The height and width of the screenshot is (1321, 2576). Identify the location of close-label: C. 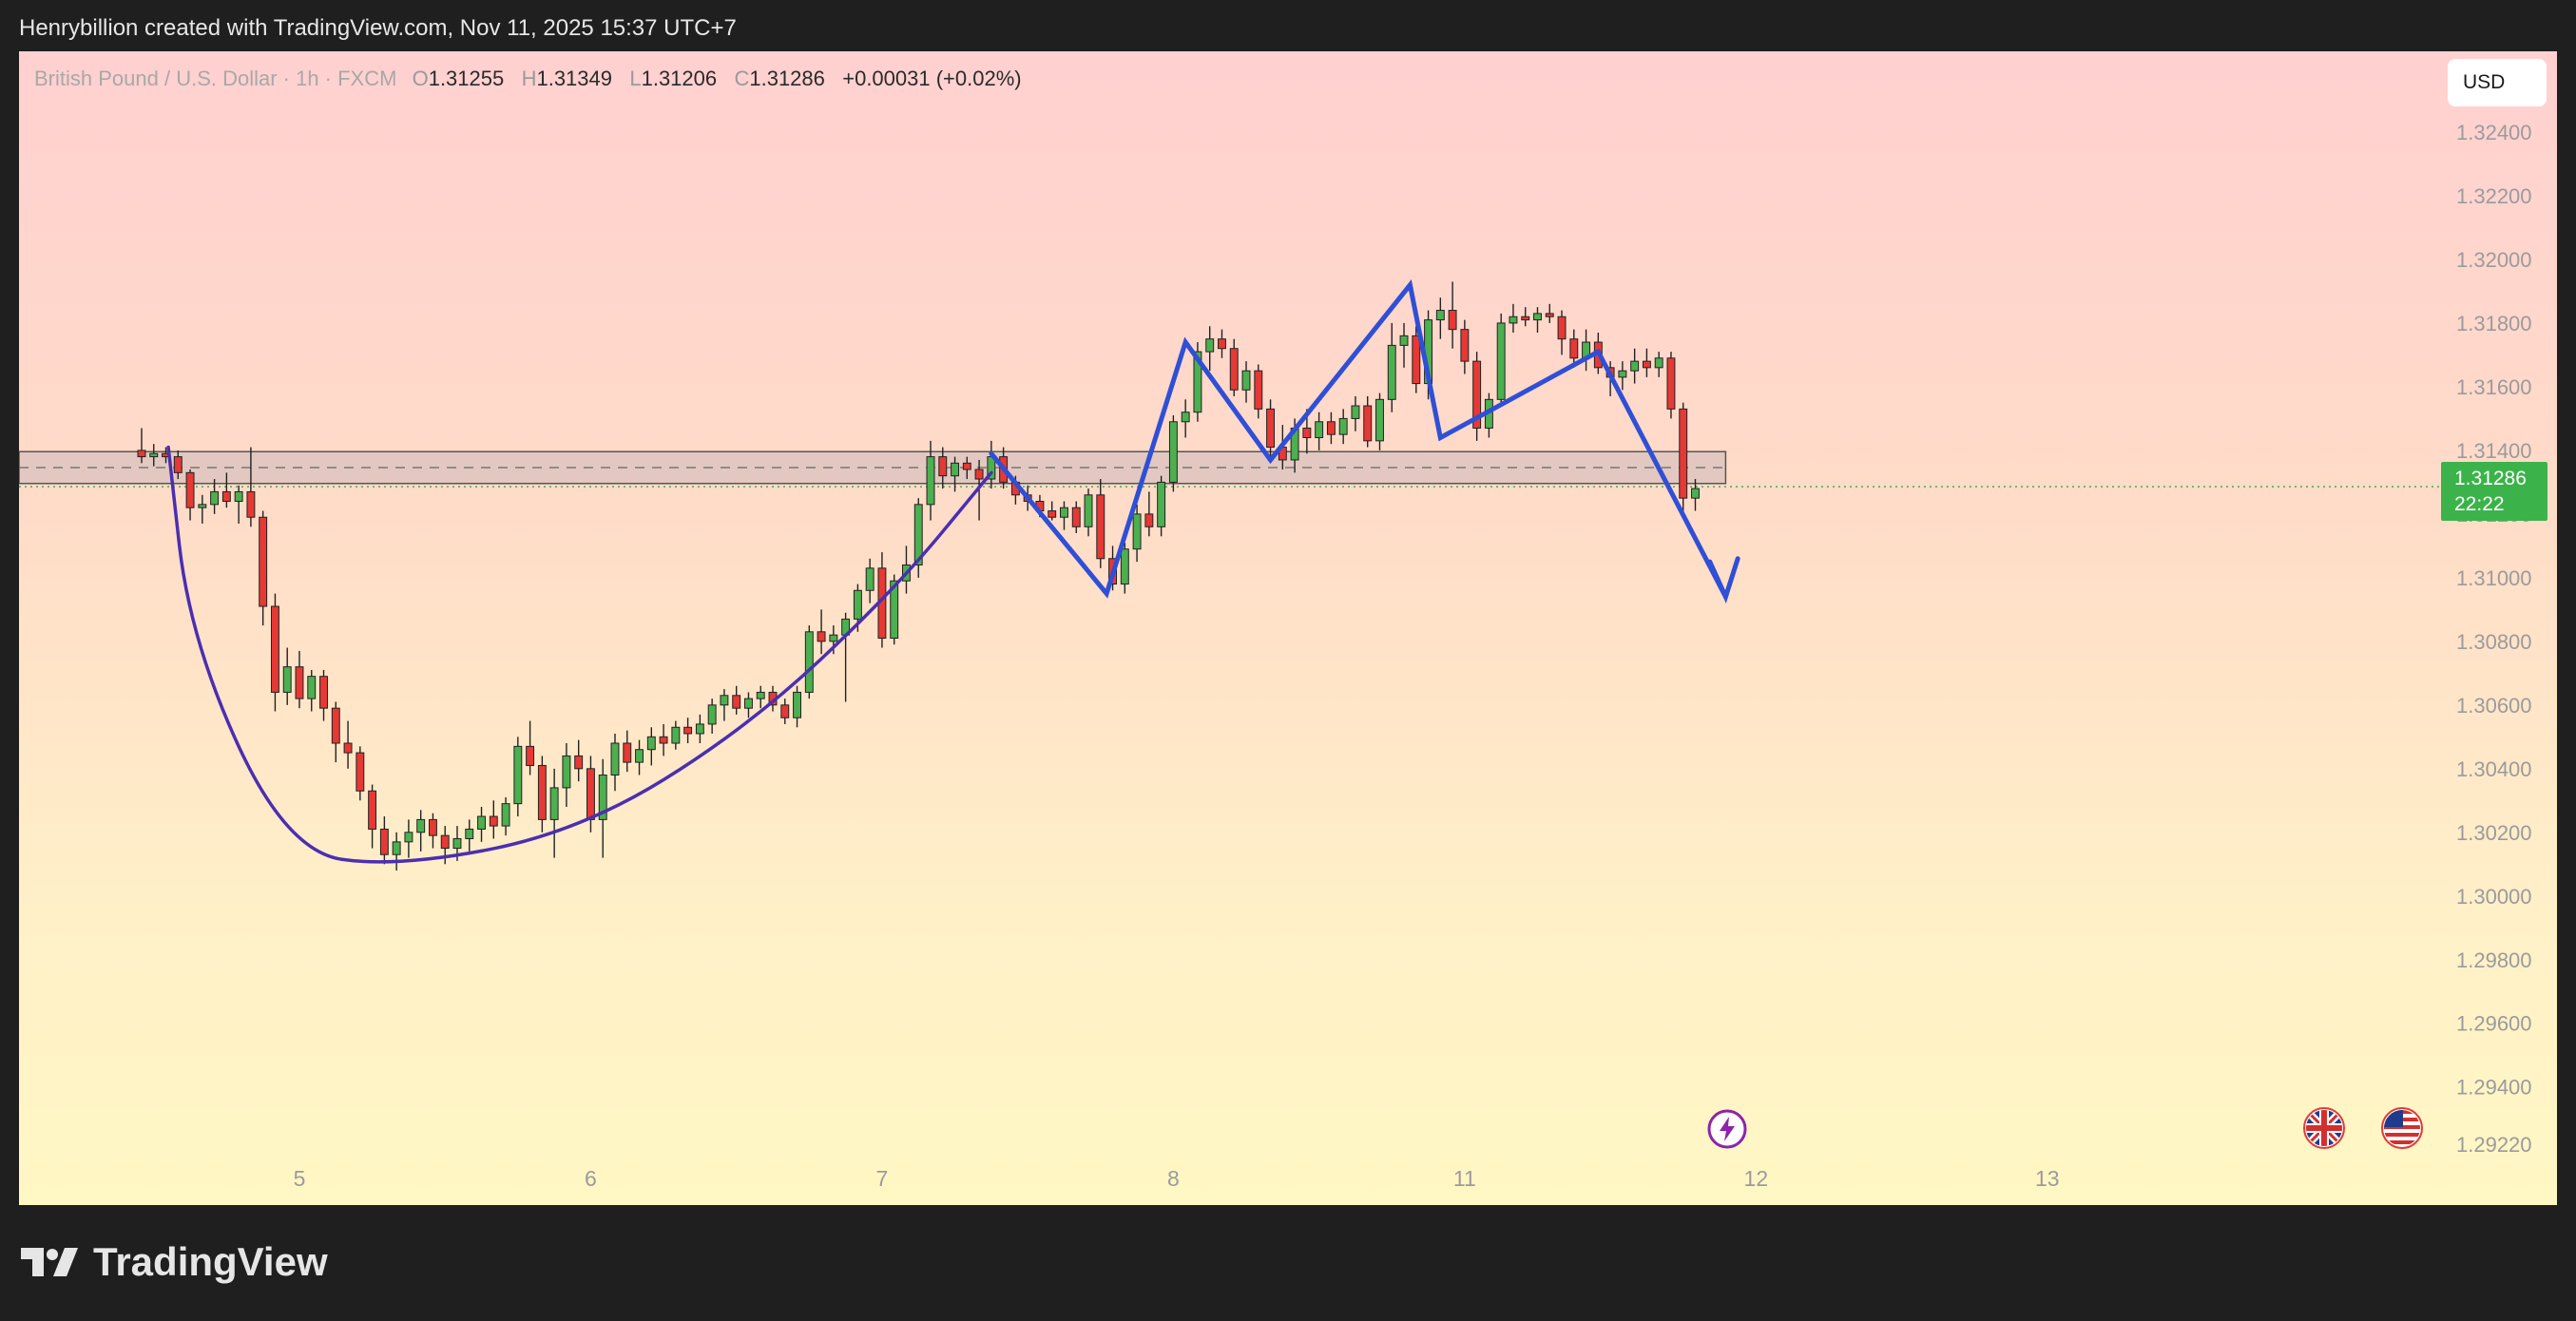
(742, 78).